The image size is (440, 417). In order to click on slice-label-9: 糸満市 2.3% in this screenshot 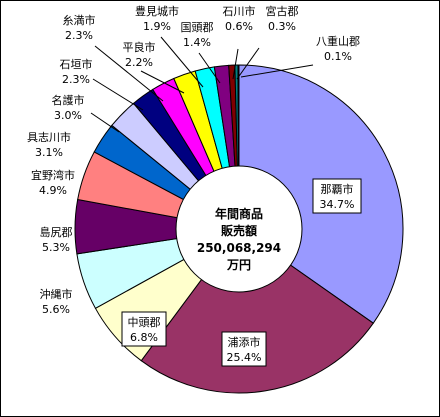, I will do `click(79, 27)`.